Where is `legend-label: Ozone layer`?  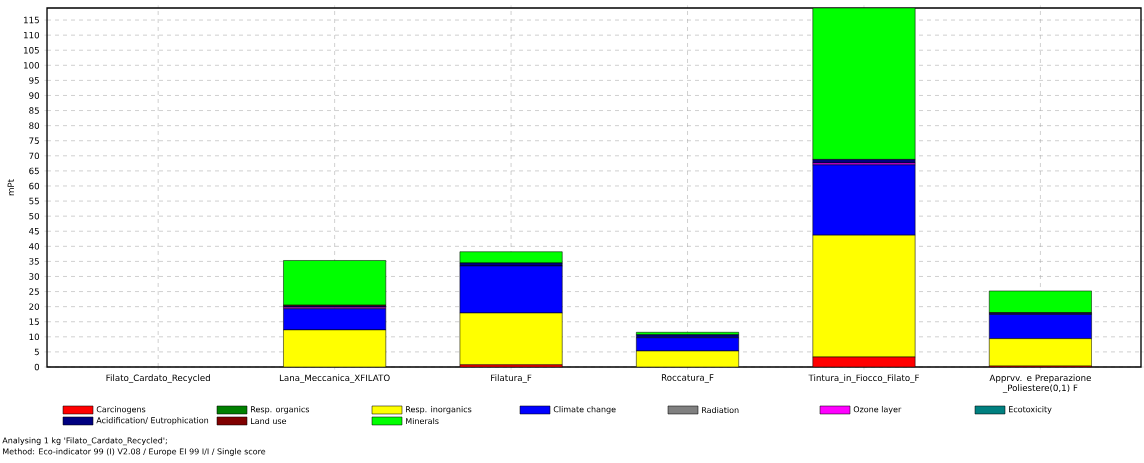
legend-label: Ozone layer is located at coordinates (877, 410).